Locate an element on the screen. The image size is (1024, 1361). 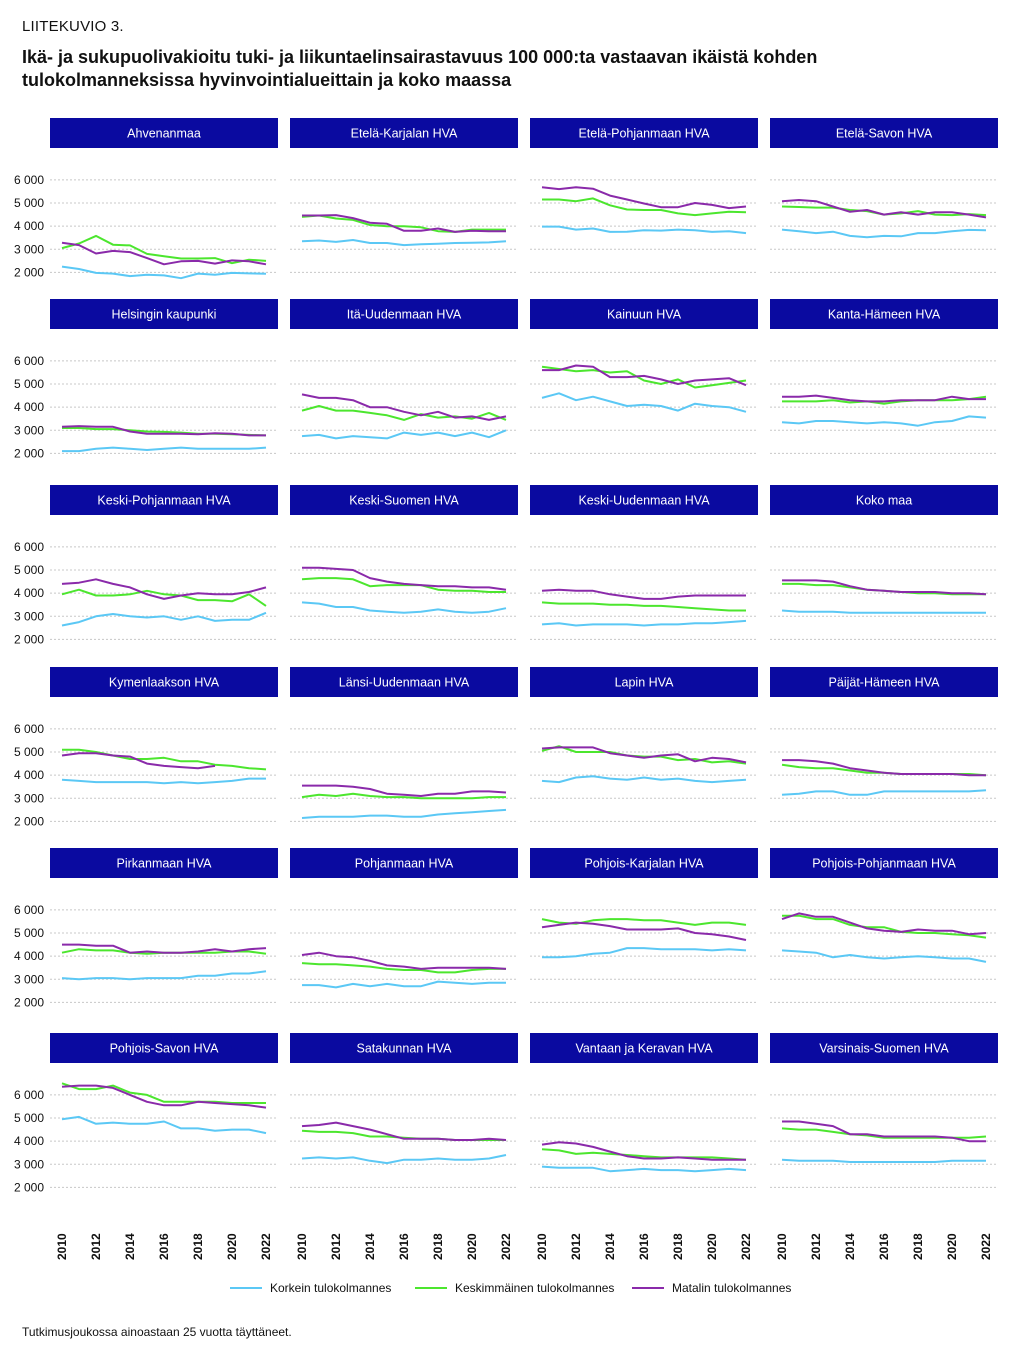
panel-title: Etelä-Savon HVA is located at coordinates (884, 134).